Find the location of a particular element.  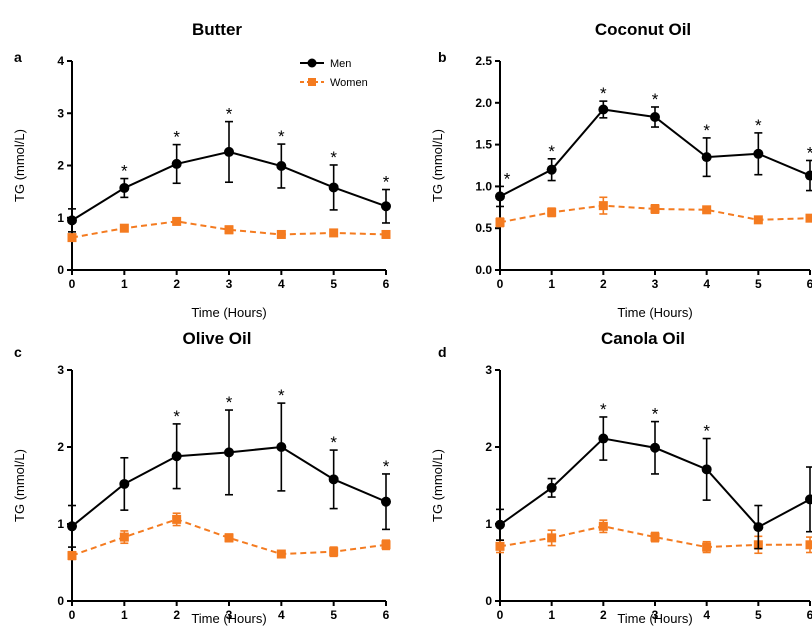

y-tick-label: 1.5 is located at coordinates (483, 145).